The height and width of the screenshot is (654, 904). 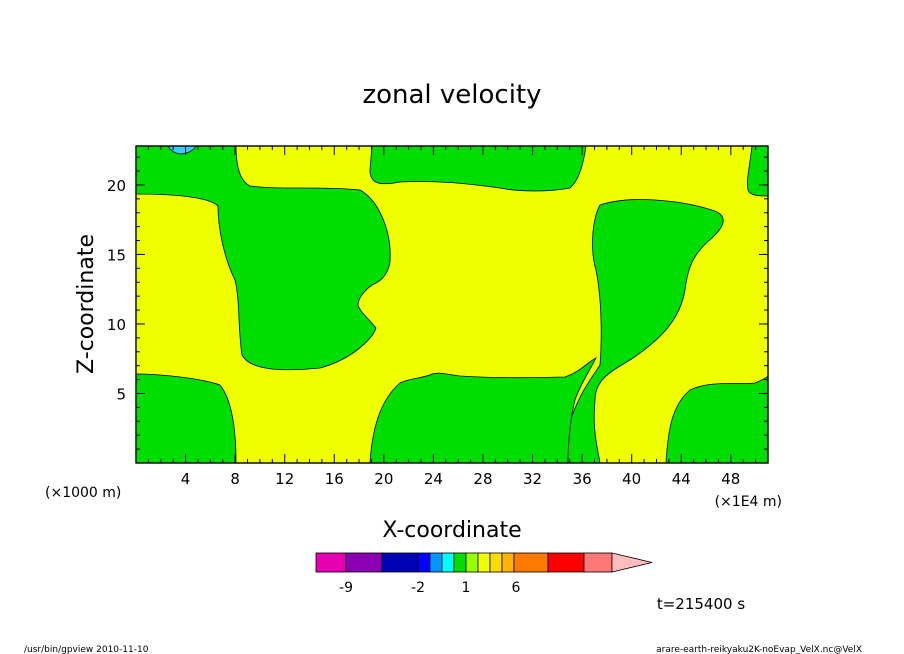 What do you see at coordinates (346, 588) in the screenshot?
I see `colorbar-label: -9` at bounding box center [346, 588].